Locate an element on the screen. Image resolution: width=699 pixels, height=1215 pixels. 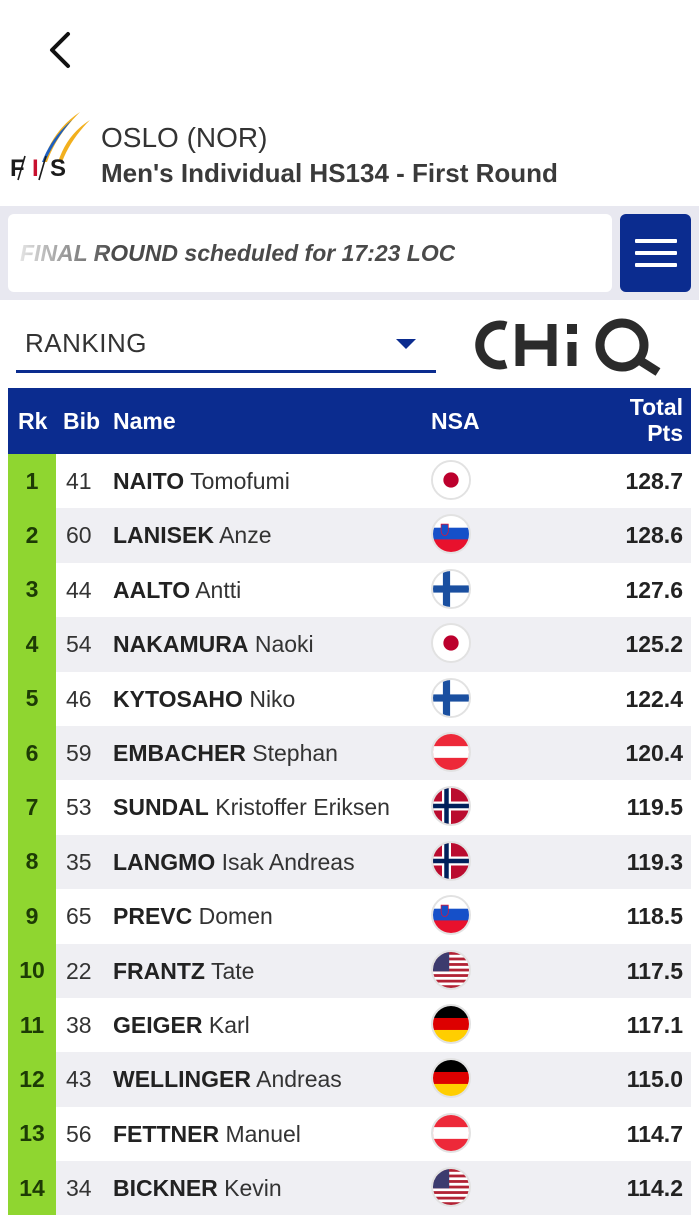
athlete-last-name: GEIGER is located at coordinates (158, 1024).